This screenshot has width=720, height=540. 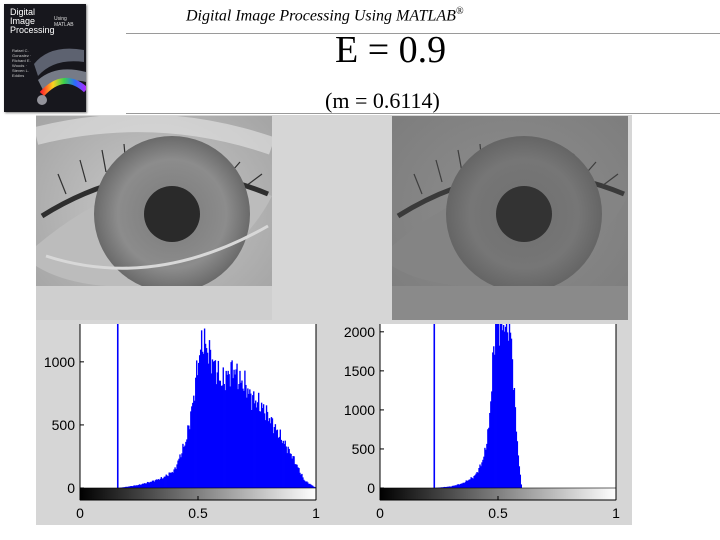 What do you see at coordinates (32, 21) in the screenshot?
I see `book-title: Digital Image Processing` at bounding box center [32, 21].